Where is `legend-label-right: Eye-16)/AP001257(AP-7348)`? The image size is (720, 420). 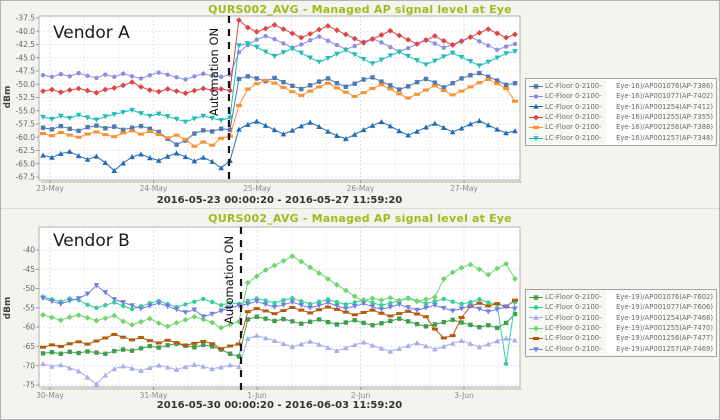 legend-label-right: Eye-16)/AP001257(AP-7348) is located at coordinates (664, 137).